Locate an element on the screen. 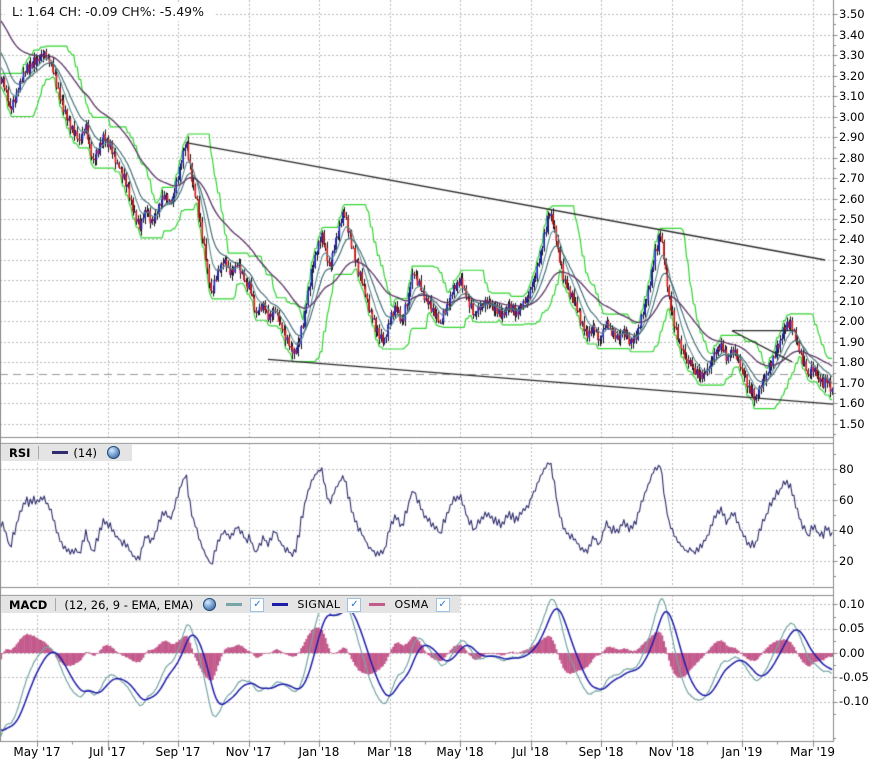  macd-checkbox-checked-icon: ✓ is located at coordinates (257, 604).